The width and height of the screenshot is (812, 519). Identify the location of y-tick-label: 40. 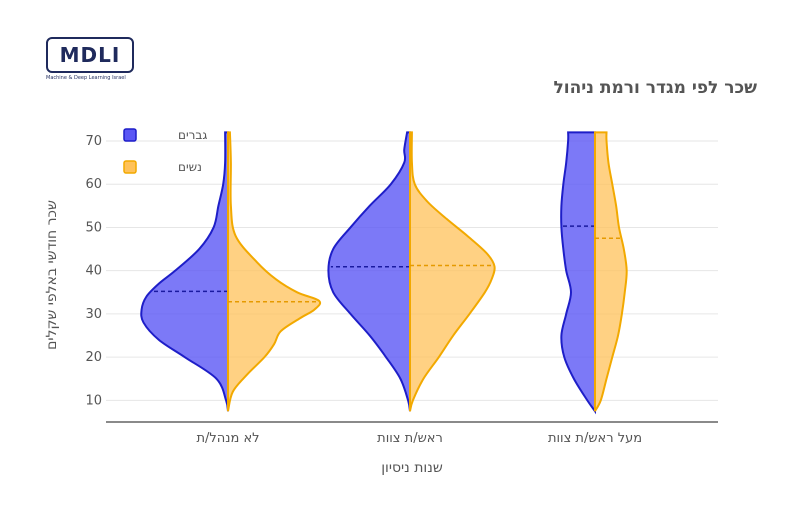
(93, 271).